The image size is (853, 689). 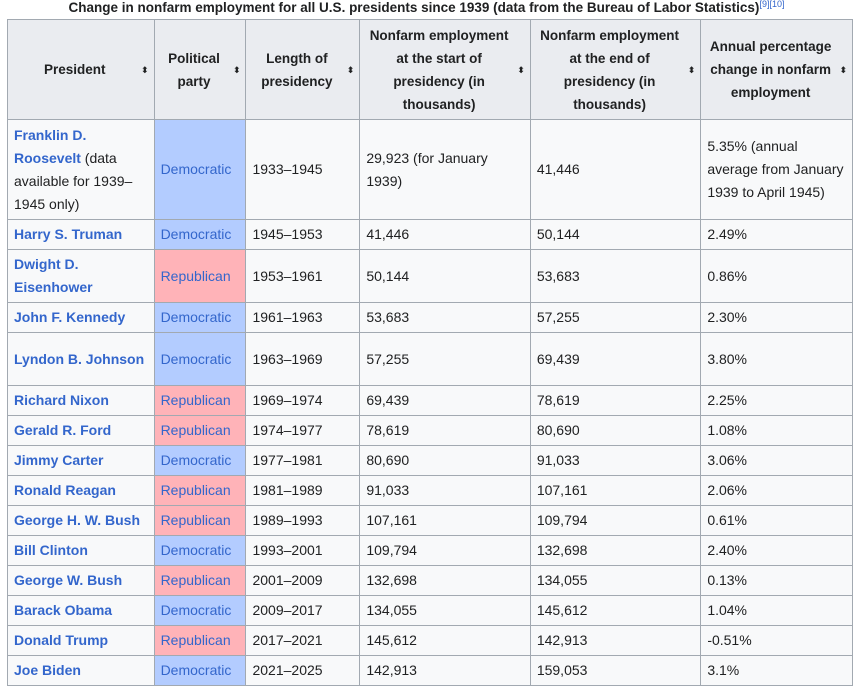 I want to click on president-cell: Lyndon B. Johnson, so click(x=81, y=359).